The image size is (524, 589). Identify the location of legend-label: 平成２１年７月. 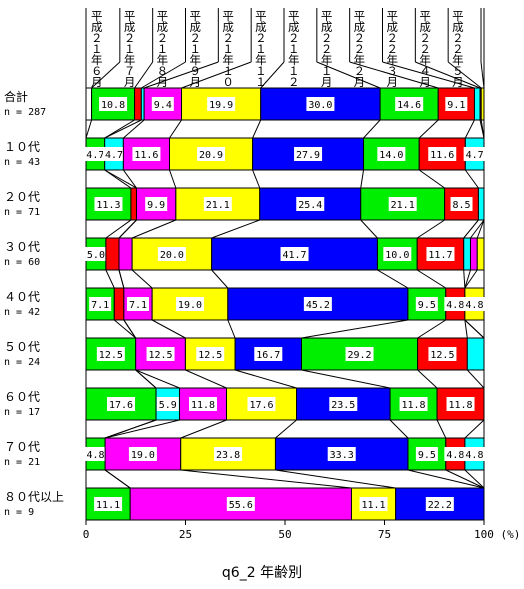
(130, 49).